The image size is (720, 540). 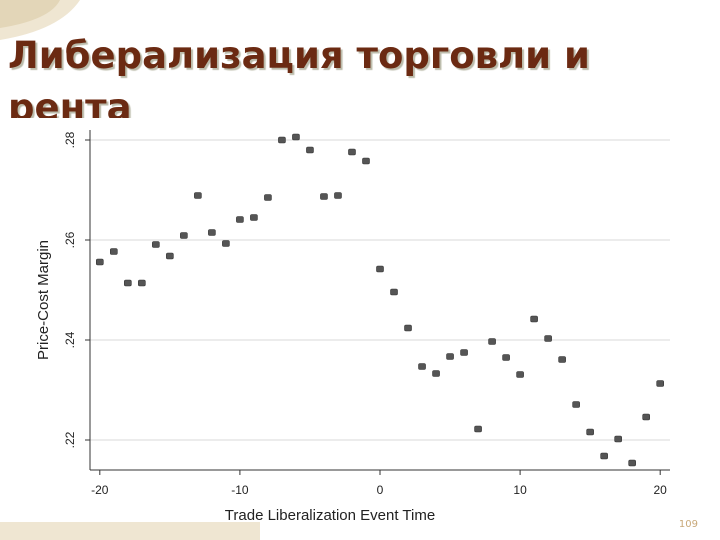 I want to click on page-number: 109, so click(x=688, y=524).